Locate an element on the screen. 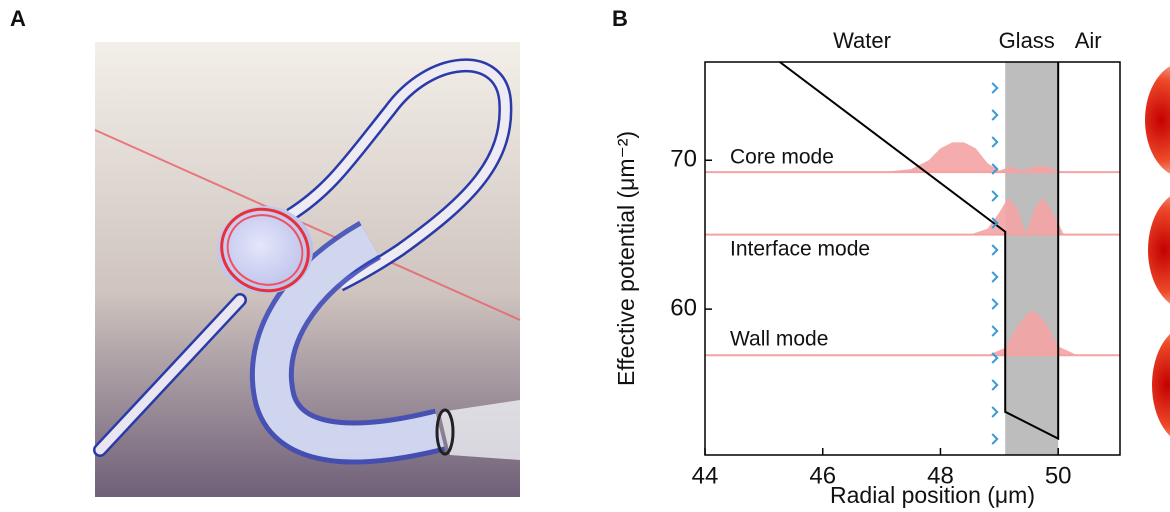 This screenshot has width=1170, height=512. y-tick-label: 70 is located at coordinates (683, 159).